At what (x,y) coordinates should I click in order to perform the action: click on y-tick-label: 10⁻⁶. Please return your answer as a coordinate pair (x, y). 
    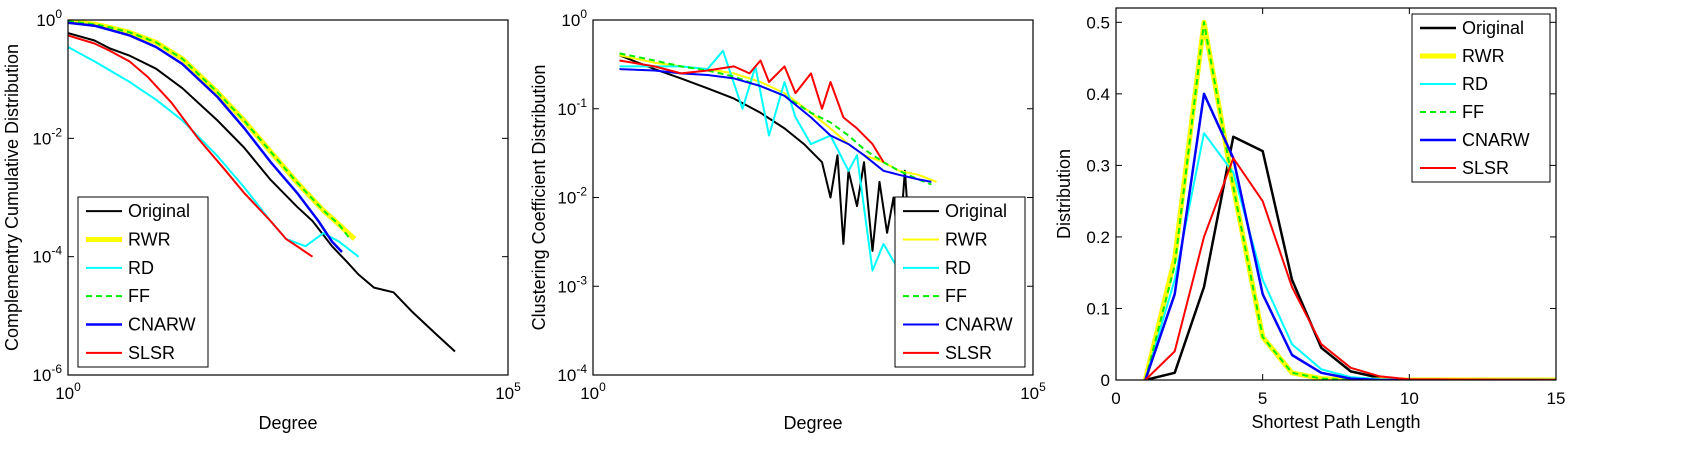
    Looking at the image, I should click on (47, 373).